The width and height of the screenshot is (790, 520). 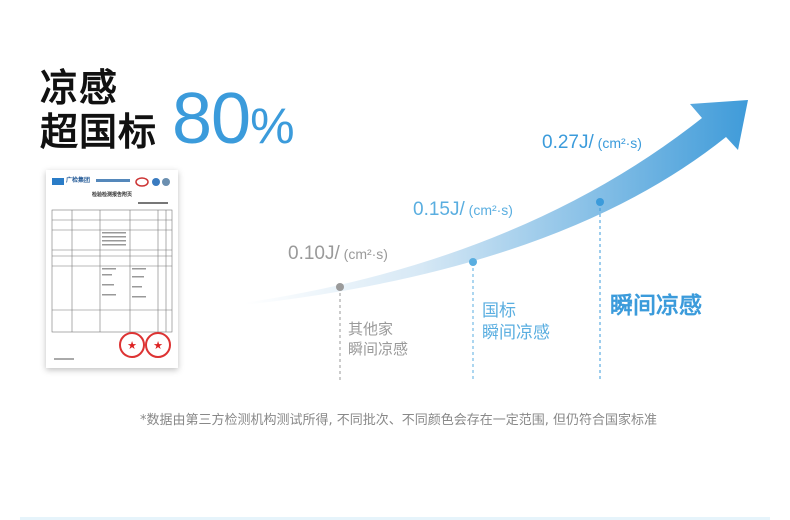 I want to click on category-label: 瞬间凉感, so click(x=656, y=307).